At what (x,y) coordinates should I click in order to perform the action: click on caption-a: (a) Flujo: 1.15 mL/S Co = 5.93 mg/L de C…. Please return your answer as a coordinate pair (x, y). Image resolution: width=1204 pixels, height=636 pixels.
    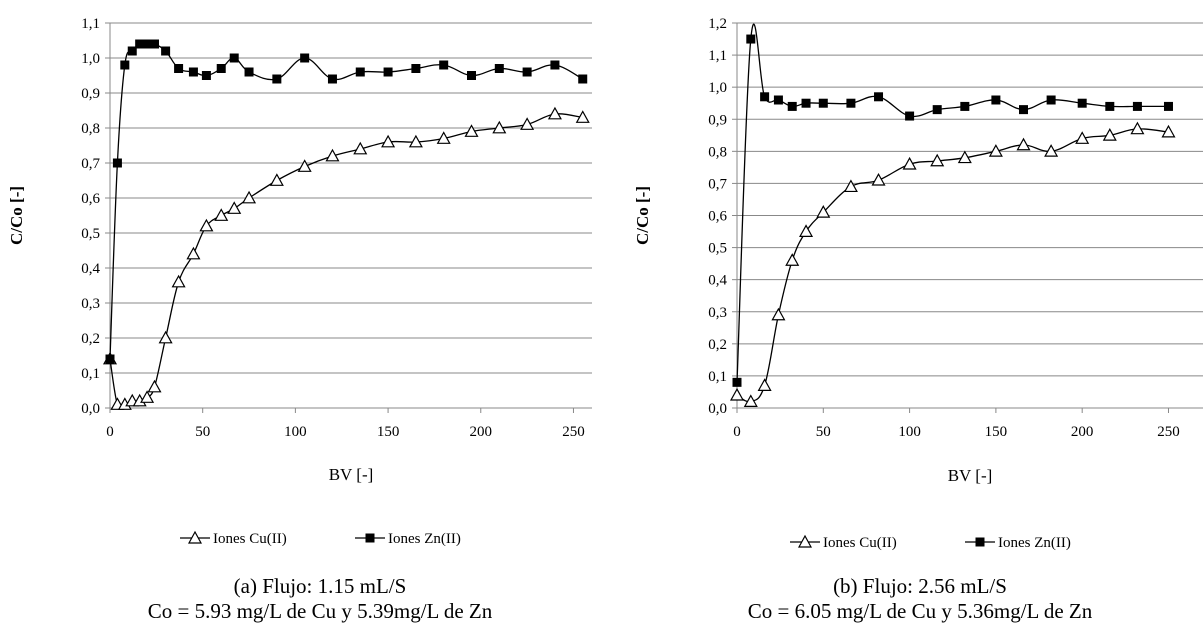
    Looking at the image, I should click on (320, 599).